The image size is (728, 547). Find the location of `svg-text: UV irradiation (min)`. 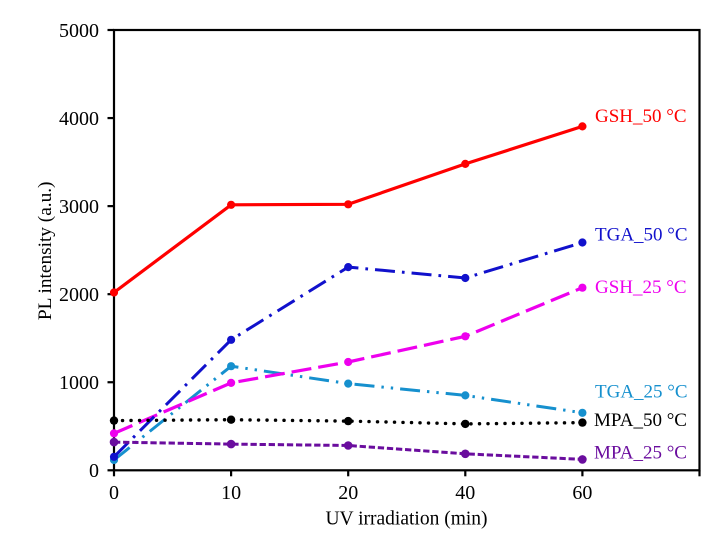

svg-text: UV irradiation (min) is located at coordinates (406, 519).